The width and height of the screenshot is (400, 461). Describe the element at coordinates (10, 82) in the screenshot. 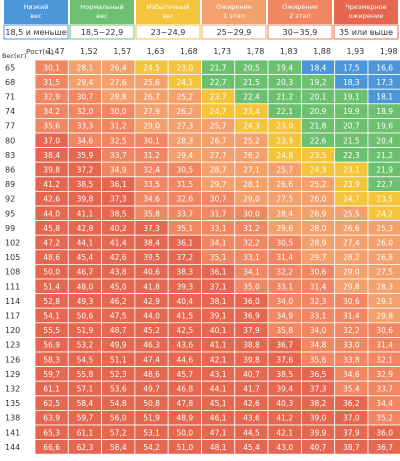

I see `y-tick-label: 68` at that location.